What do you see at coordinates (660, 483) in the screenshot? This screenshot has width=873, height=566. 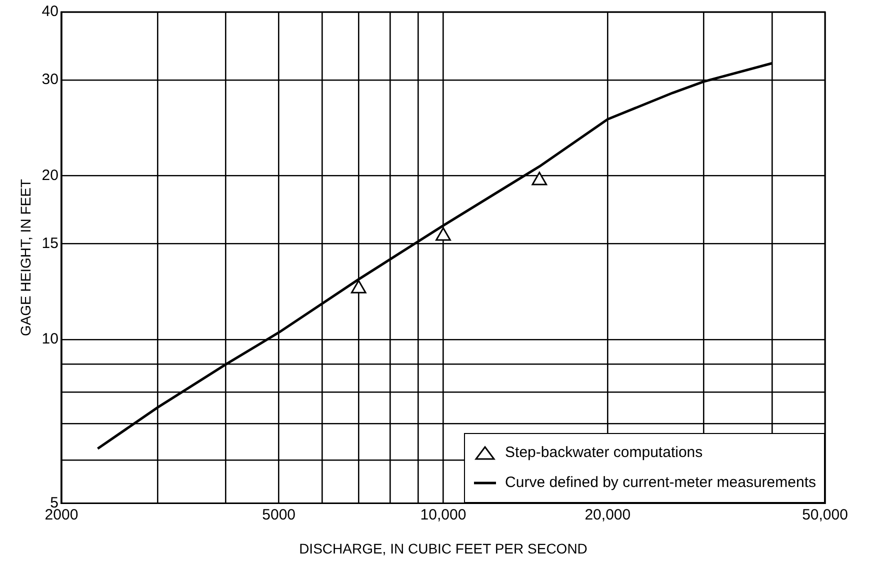 I see `legend-label: Curve defined by current-meter measurements` at bounding box center [660, 483].